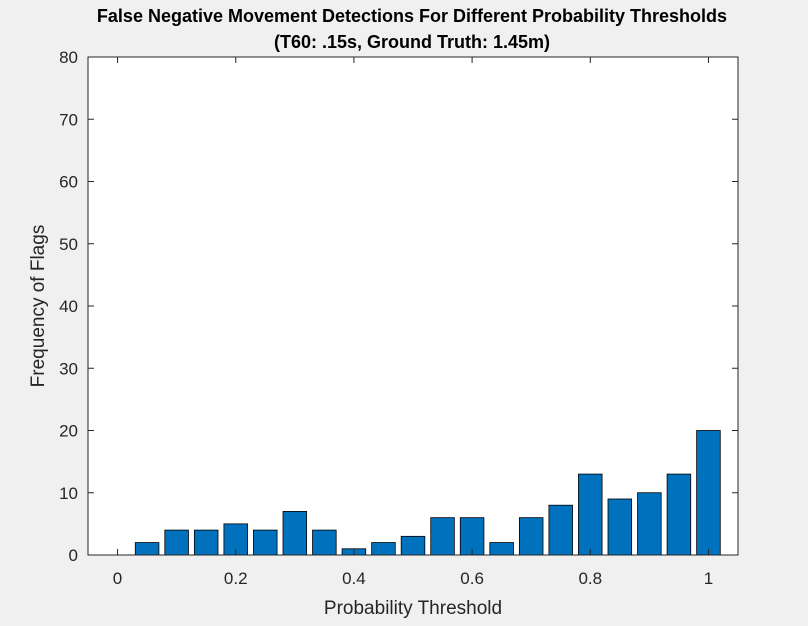 Image resolution: width=808 pixels, height=626 pixels. Describe the element at coordinates (68, 57) in the screenshot. I see `y-tick-label: 80` at that location.